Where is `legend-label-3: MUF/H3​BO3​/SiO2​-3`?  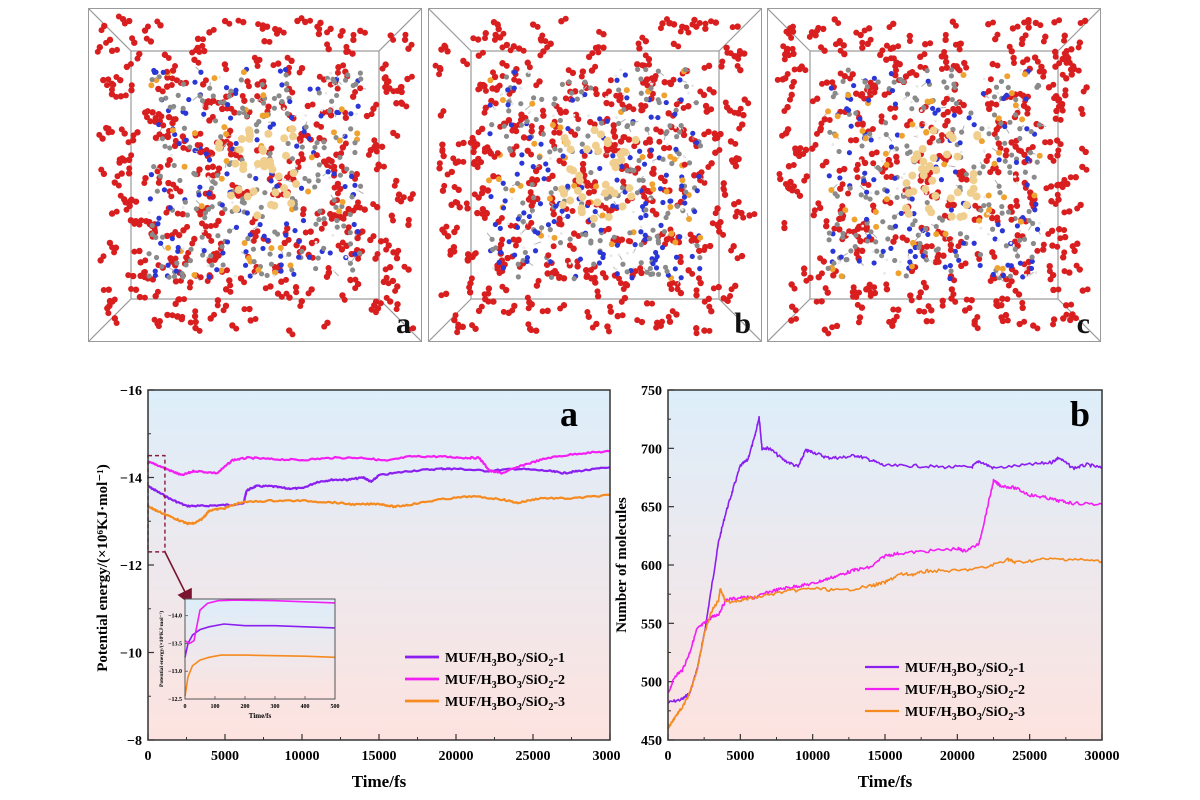
legend-label-3: MUF/H3​BO3​/SiO2​-3 is located at coordinates (505, 704).